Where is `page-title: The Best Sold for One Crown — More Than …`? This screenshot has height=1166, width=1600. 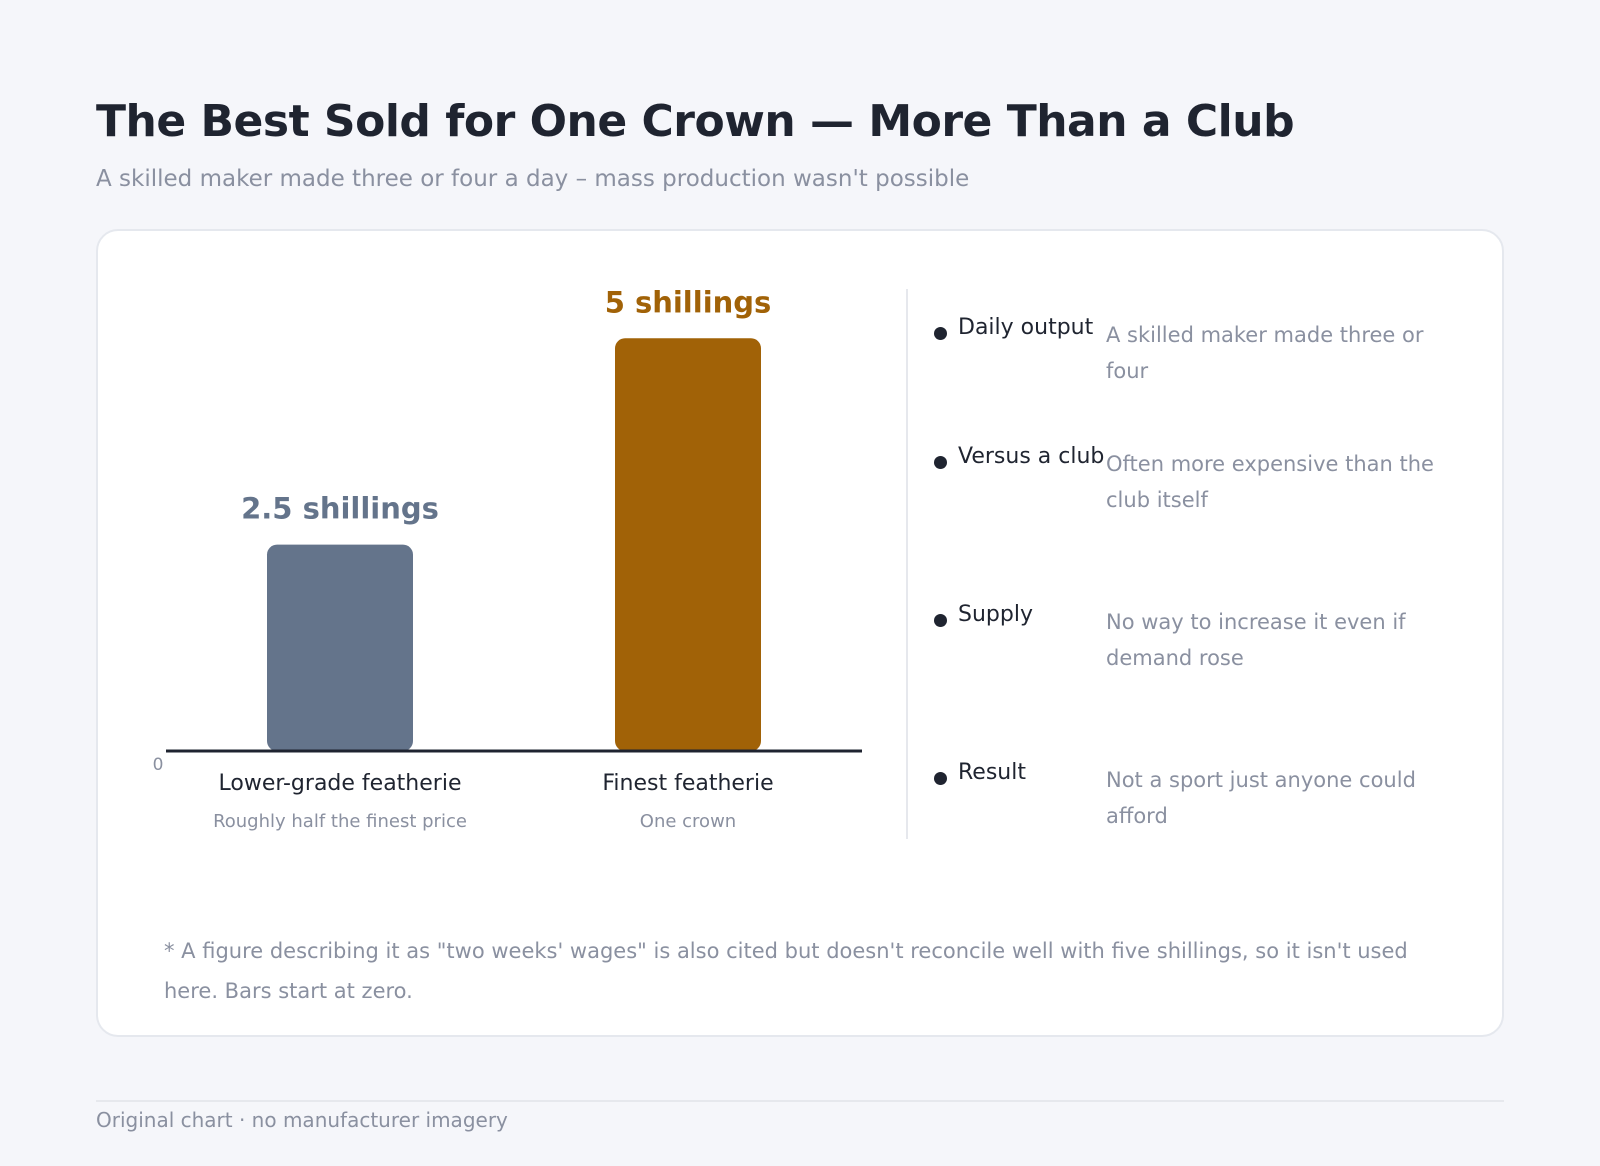 page-title: The Best Sold for One Crown — More Than … is located at coordinates (695, 121).